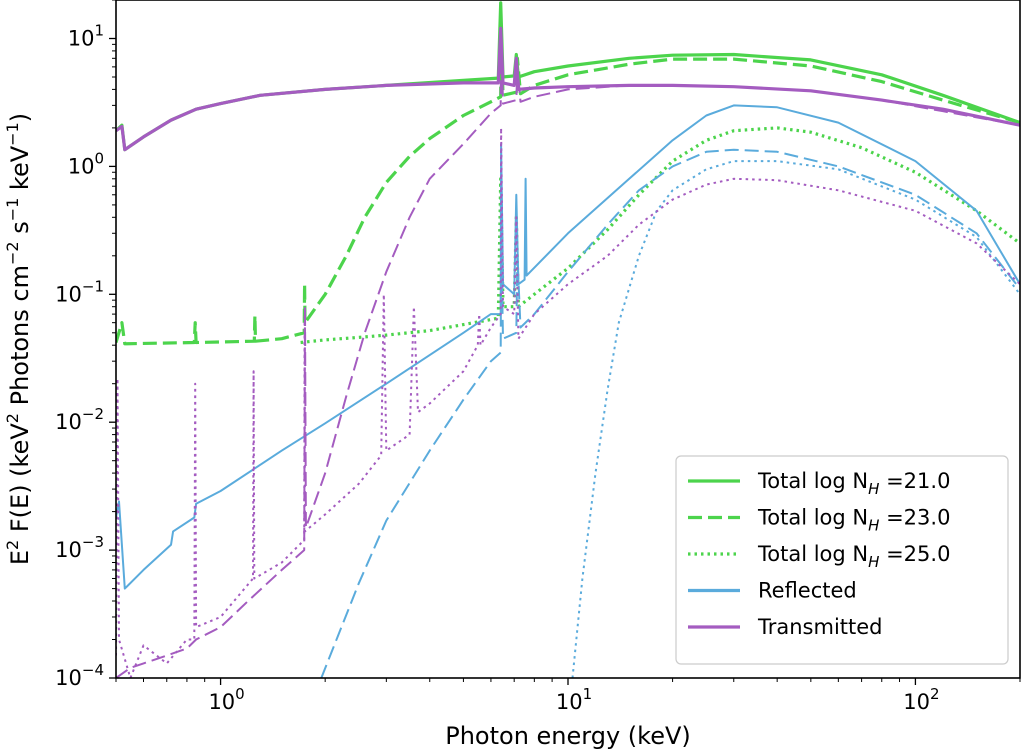 The width and height of the screenshot is (1021, 752). Describe the element at coordinates (807, 591) in the screenshot. I see `legend-label-reflected: Reflected` at that location.